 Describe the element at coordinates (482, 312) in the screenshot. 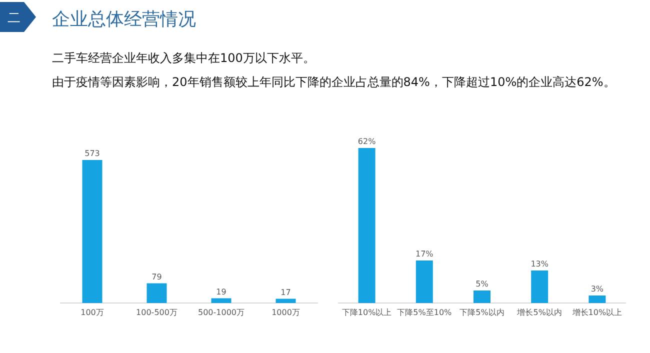

I see `x-tick-label: 下降5%以内` at that location.